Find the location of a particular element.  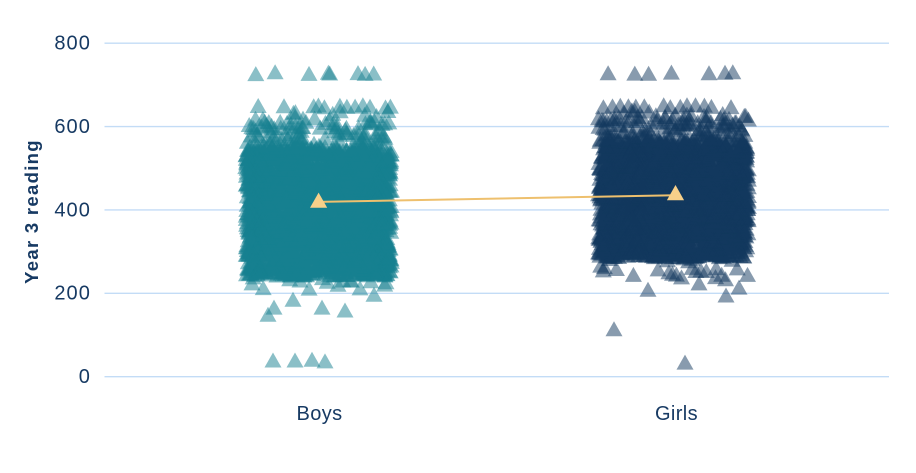

svg-text: 800 is located at coordinates (72, 44).